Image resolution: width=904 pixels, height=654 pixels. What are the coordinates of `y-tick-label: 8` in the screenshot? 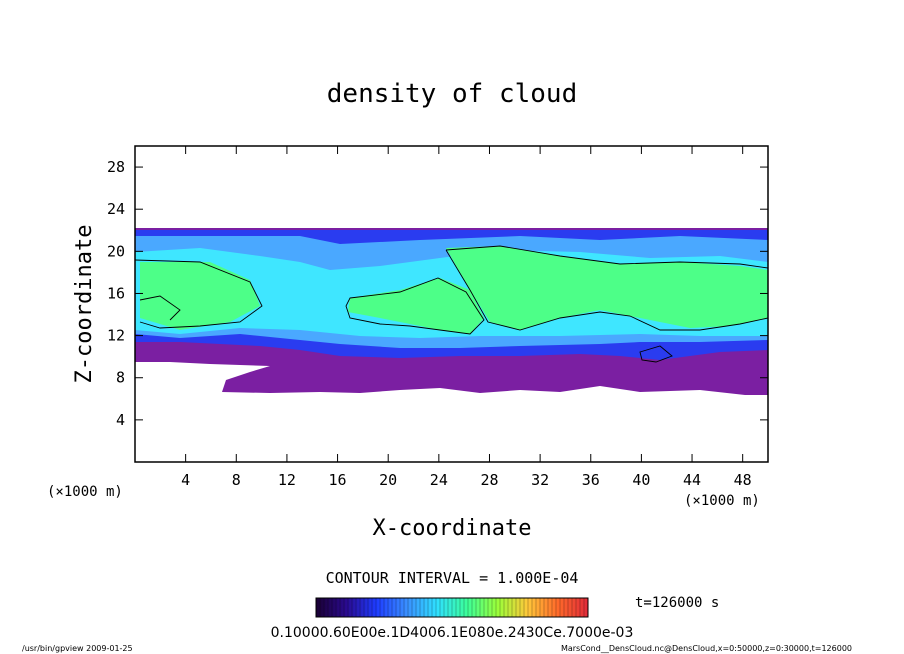 It's located at (120, 378).